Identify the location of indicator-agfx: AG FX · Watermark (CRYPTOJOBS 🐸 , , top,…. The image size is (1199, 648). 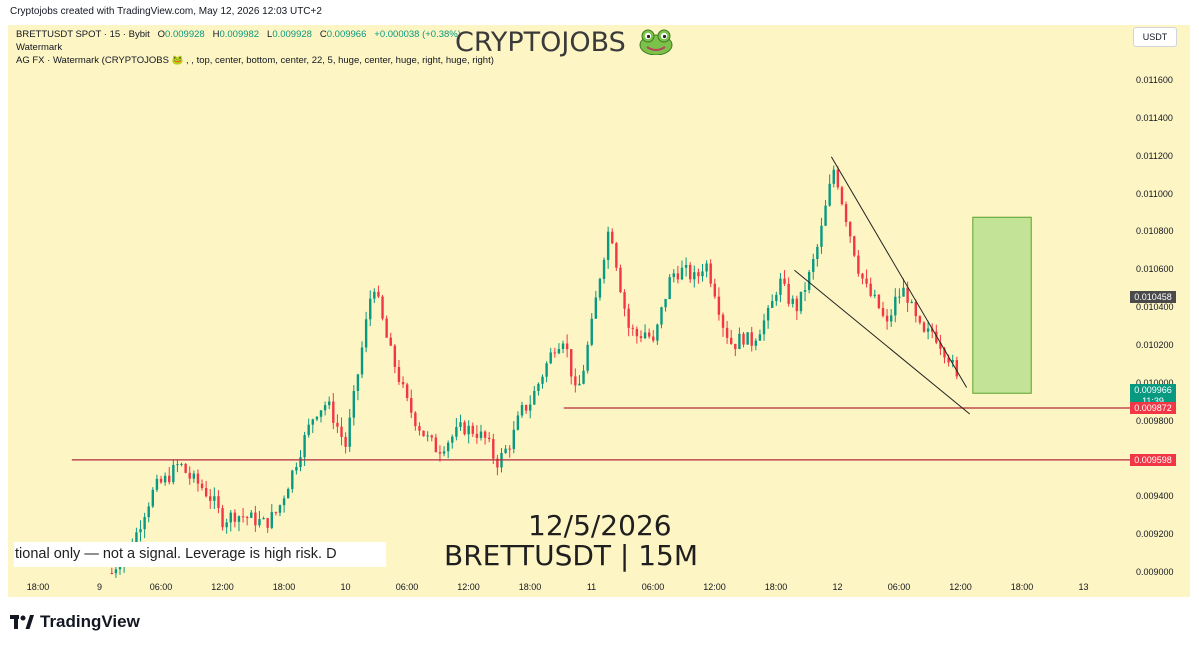
(255, 60).